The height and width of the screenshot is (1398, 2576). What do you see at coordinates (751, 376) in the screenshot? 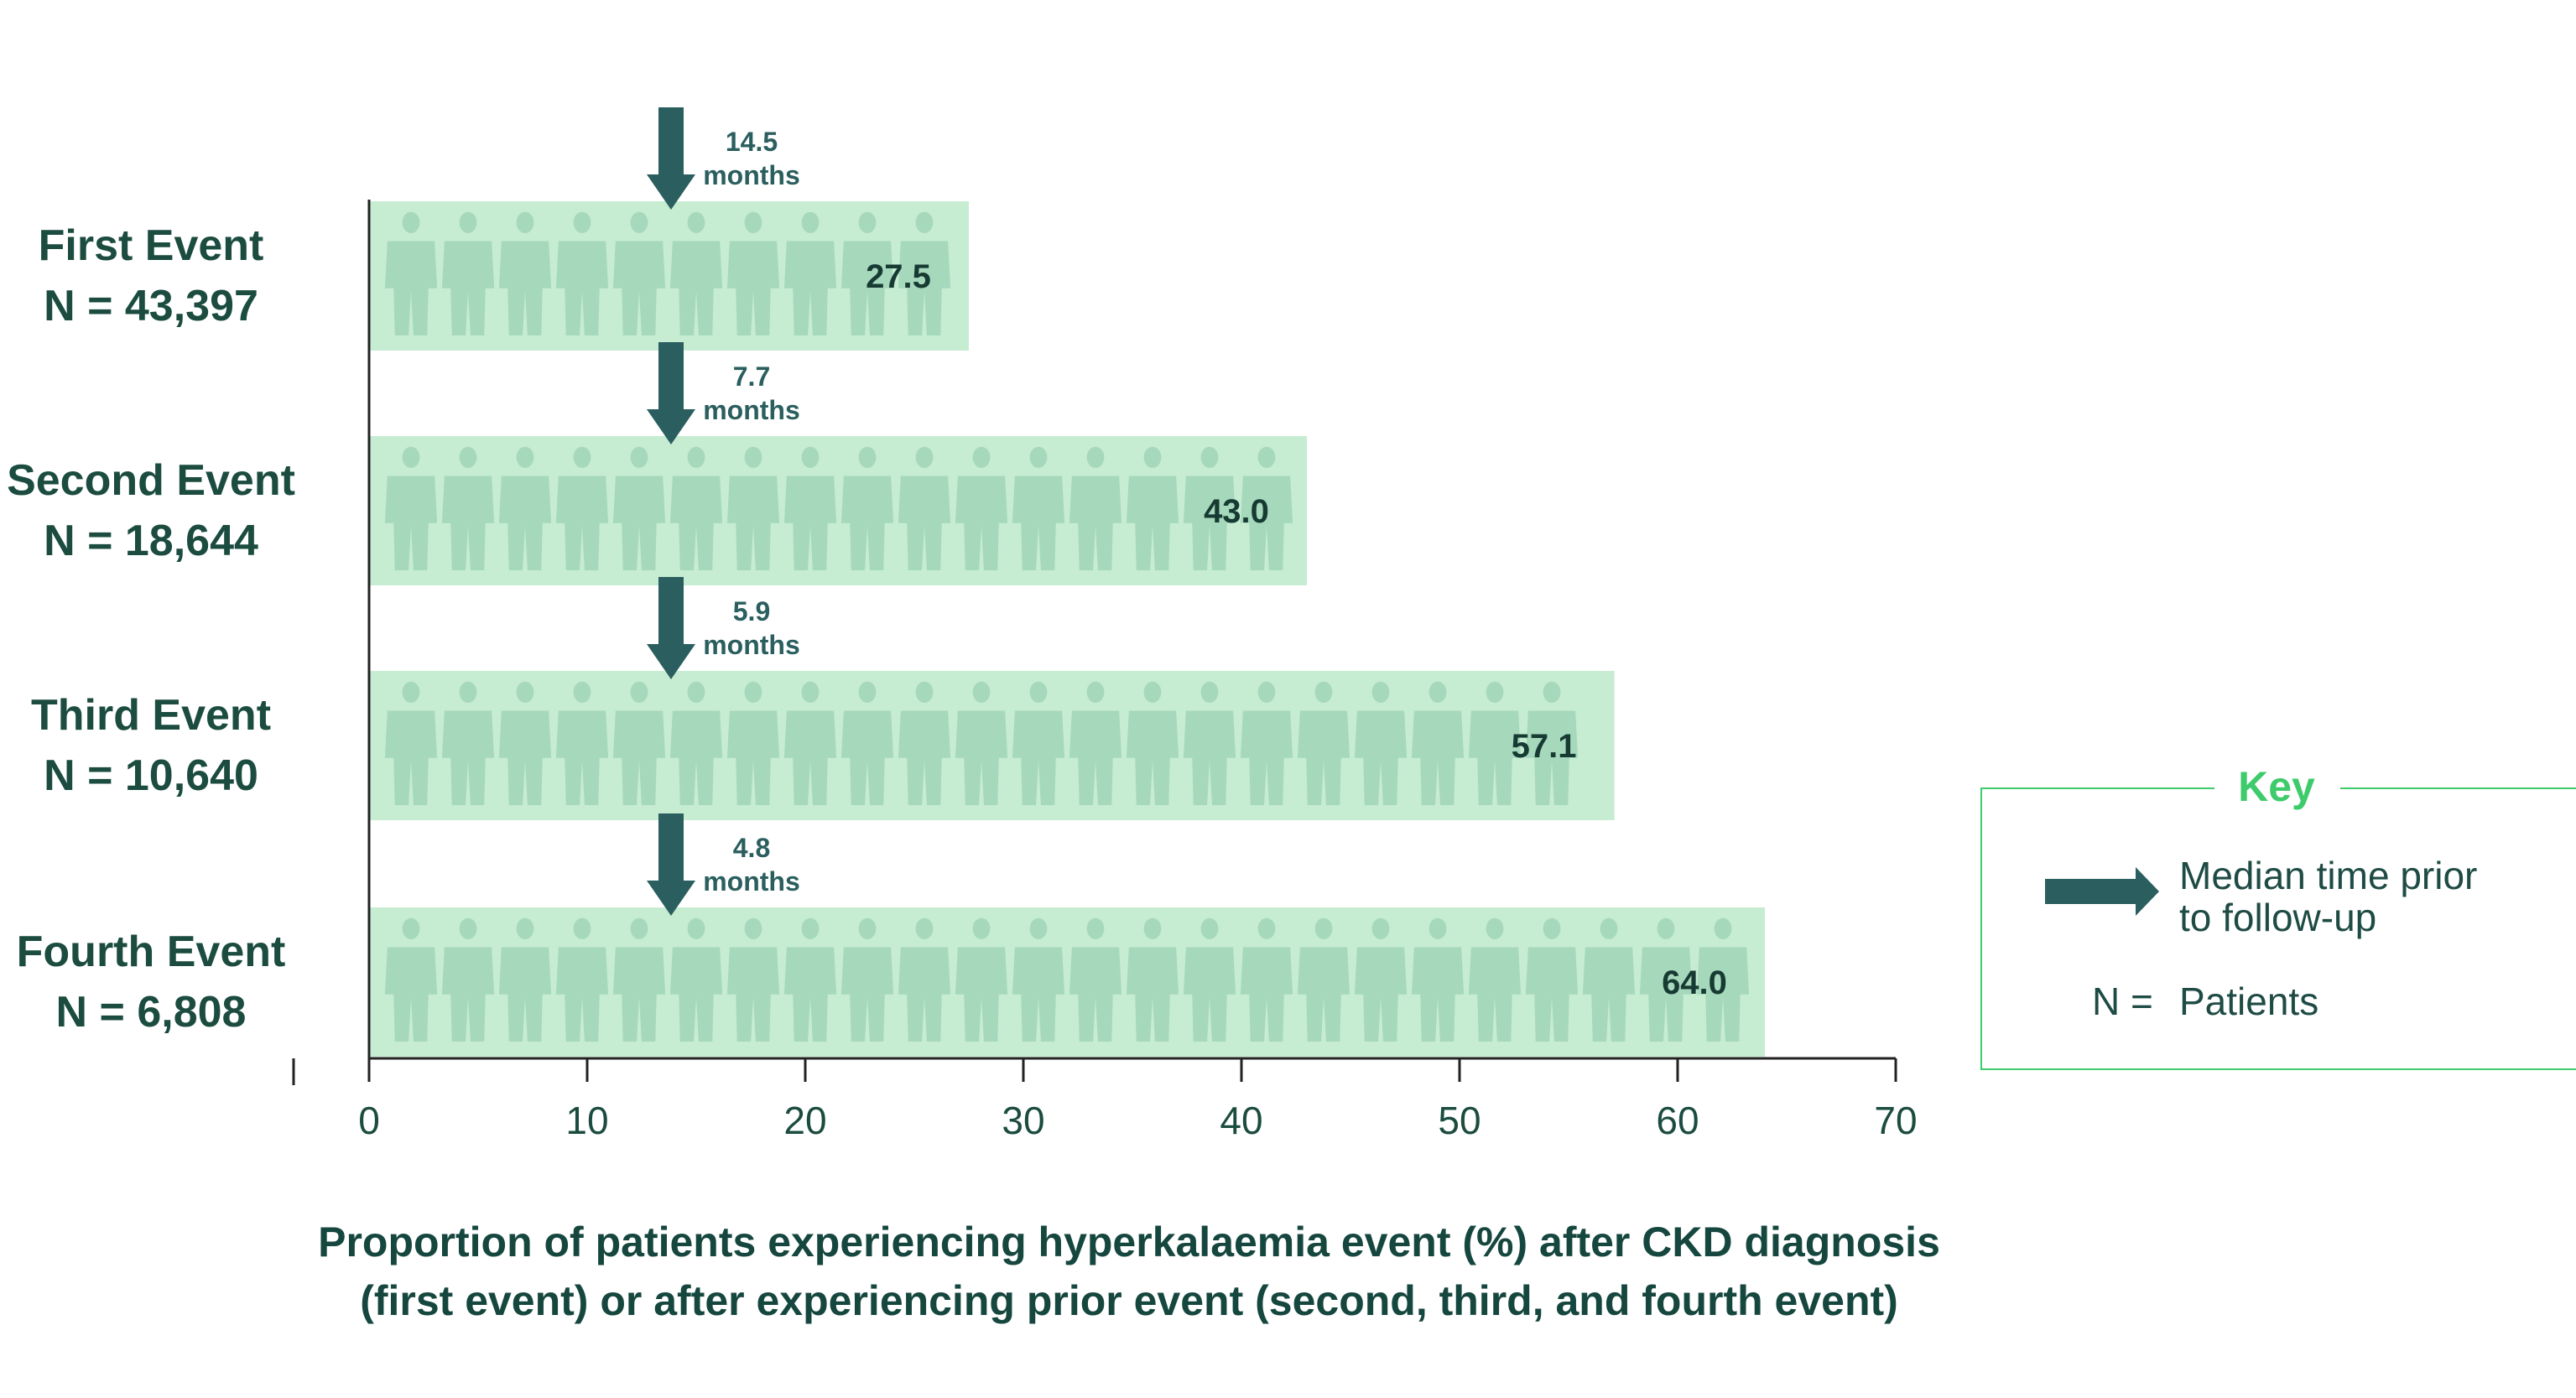
I see `median-time-value: 7.7` at bounding box center [751, 376].